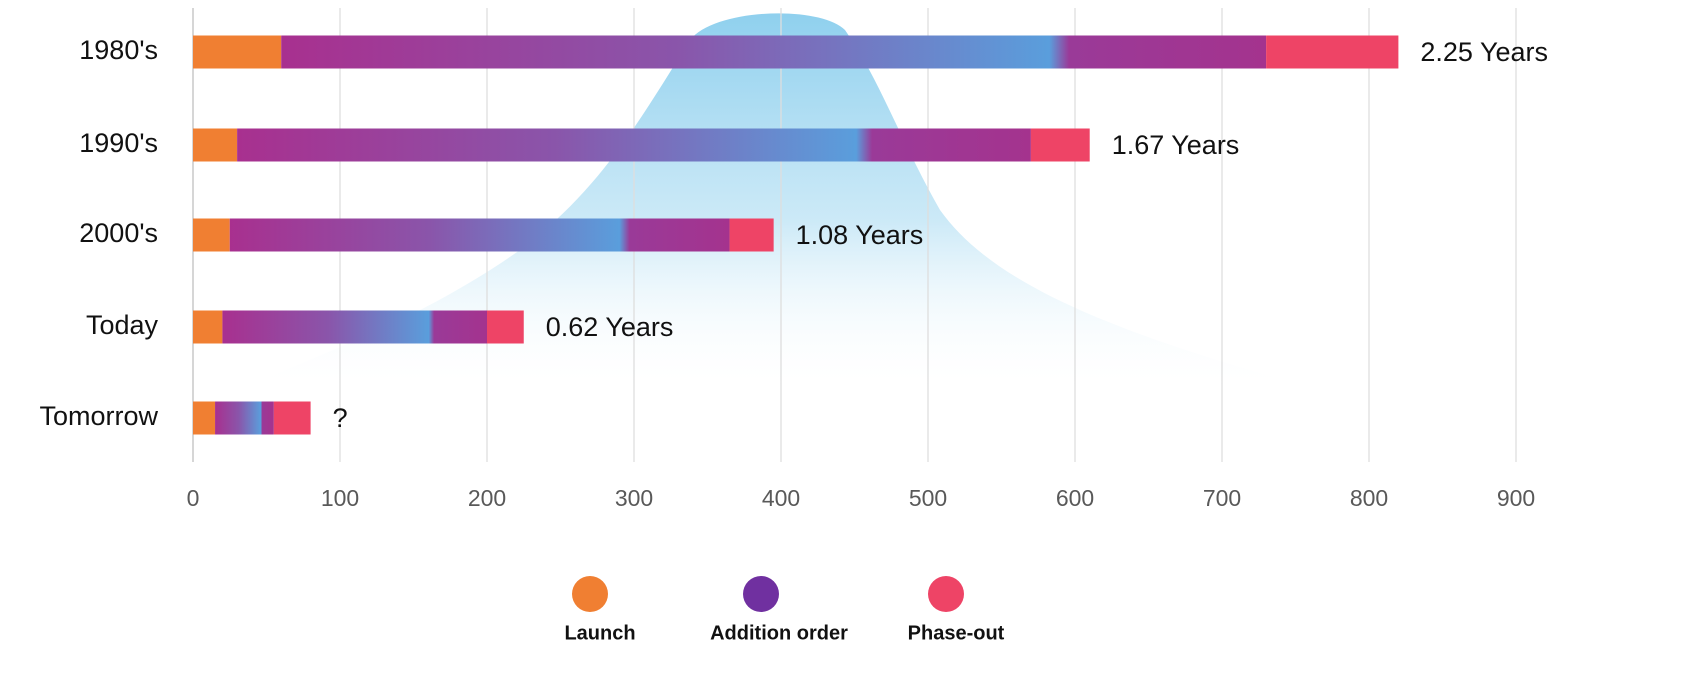 Image resolution: width=1693 pixels, height=696 pixels. What do you see at coordinates (779, 633) in the screenshot?
I see `legend-label: Addition order` at bounding box center [779, 633].